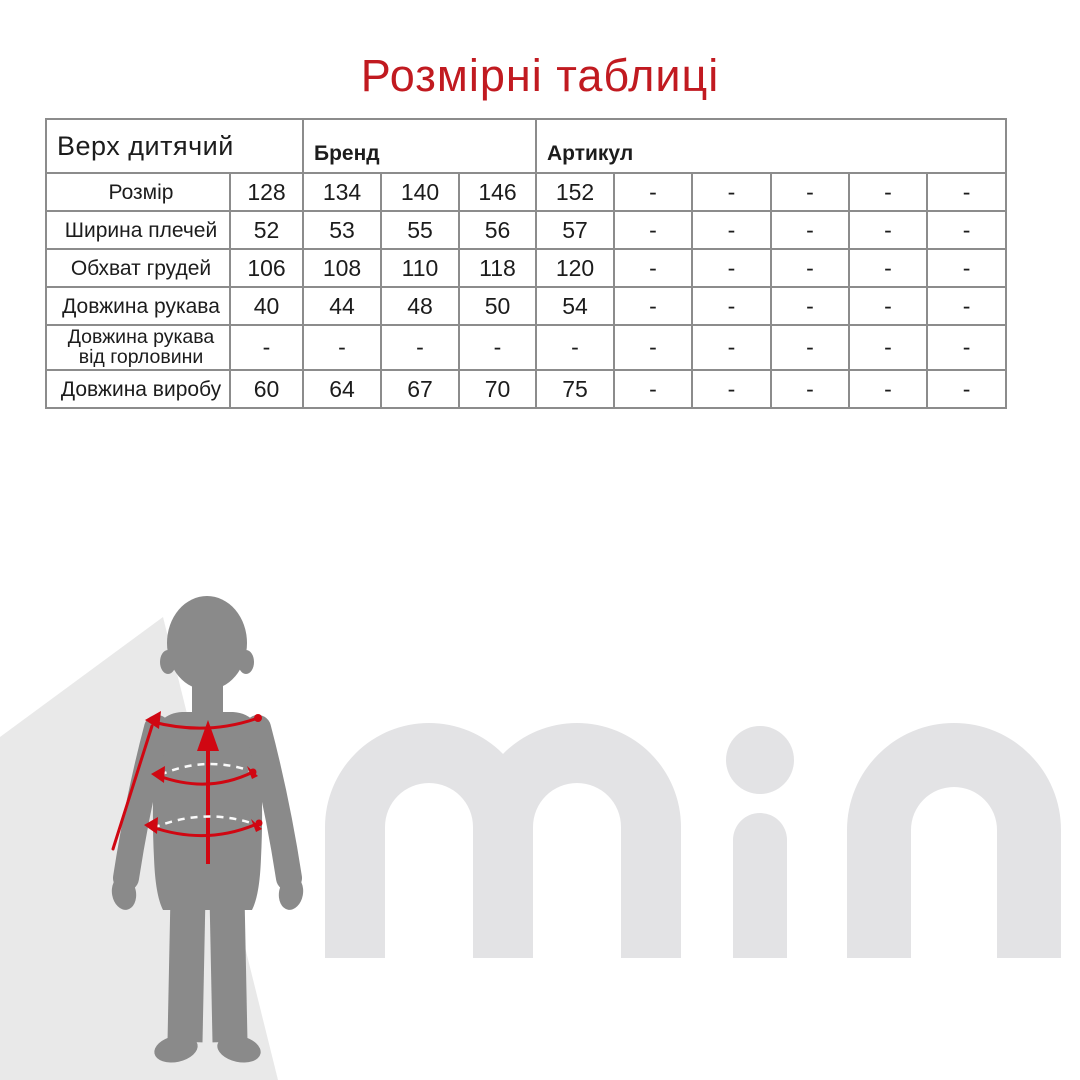 This screenshot has width=1080, height=1080. I want to click on value-cell: 40, so click(266, 306).